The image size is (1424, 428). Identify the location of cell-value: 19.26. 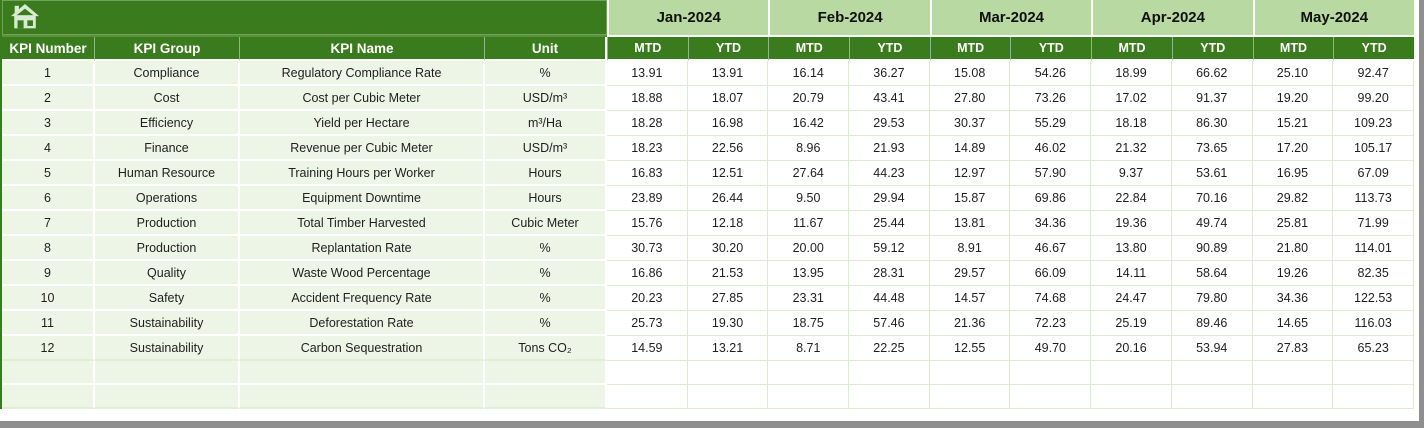
(1293, 273).